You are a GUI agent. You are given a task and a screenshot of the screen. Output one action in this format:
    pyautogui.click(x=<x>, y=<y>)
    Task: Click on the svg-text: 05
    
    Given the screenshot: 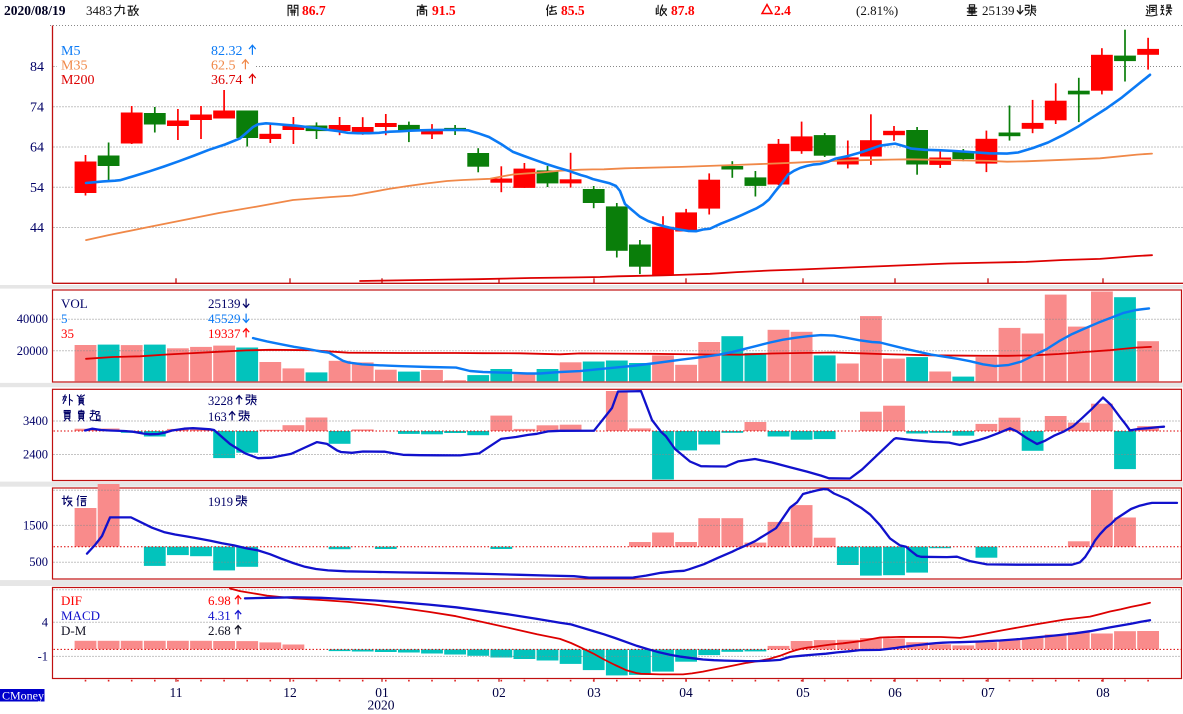 What is the action you would take?
    pyautogui.click(x=803, y=692)
    